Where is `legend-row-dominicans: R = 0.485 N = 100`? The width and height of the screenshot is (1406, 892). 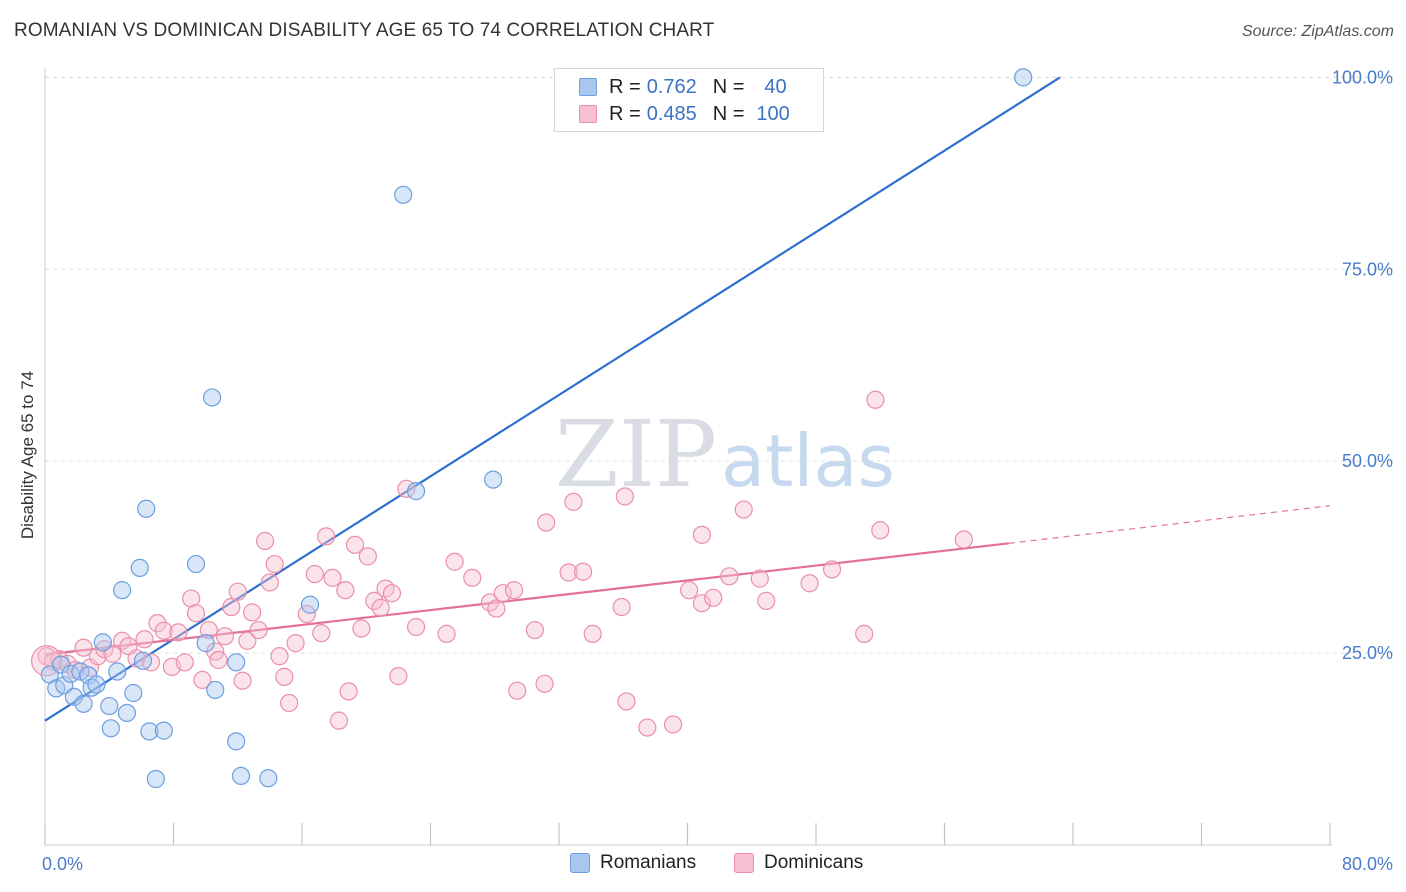 legend-row-dominicans: R = 0.485 N = 100 is located at coordinates (684, 114).